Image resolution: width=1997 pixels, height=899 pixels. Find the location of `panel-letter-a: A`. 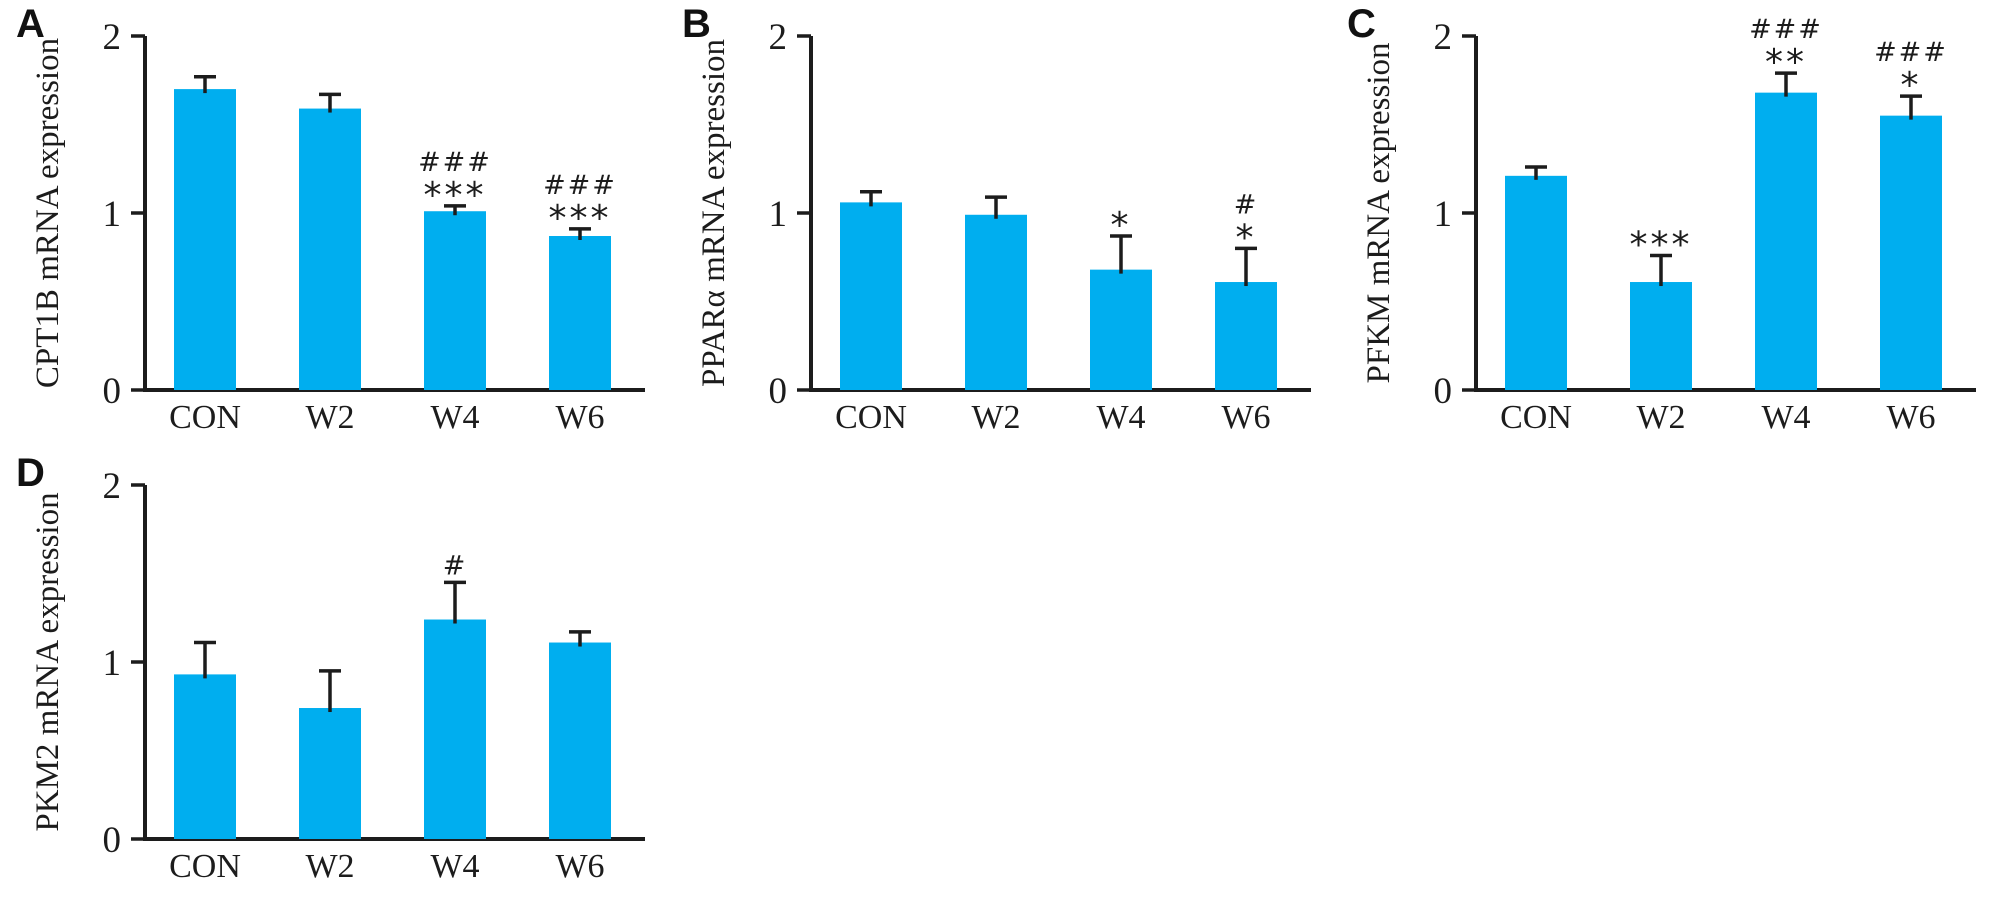

panel-letter-a: A is located at coordinates (30, 24).